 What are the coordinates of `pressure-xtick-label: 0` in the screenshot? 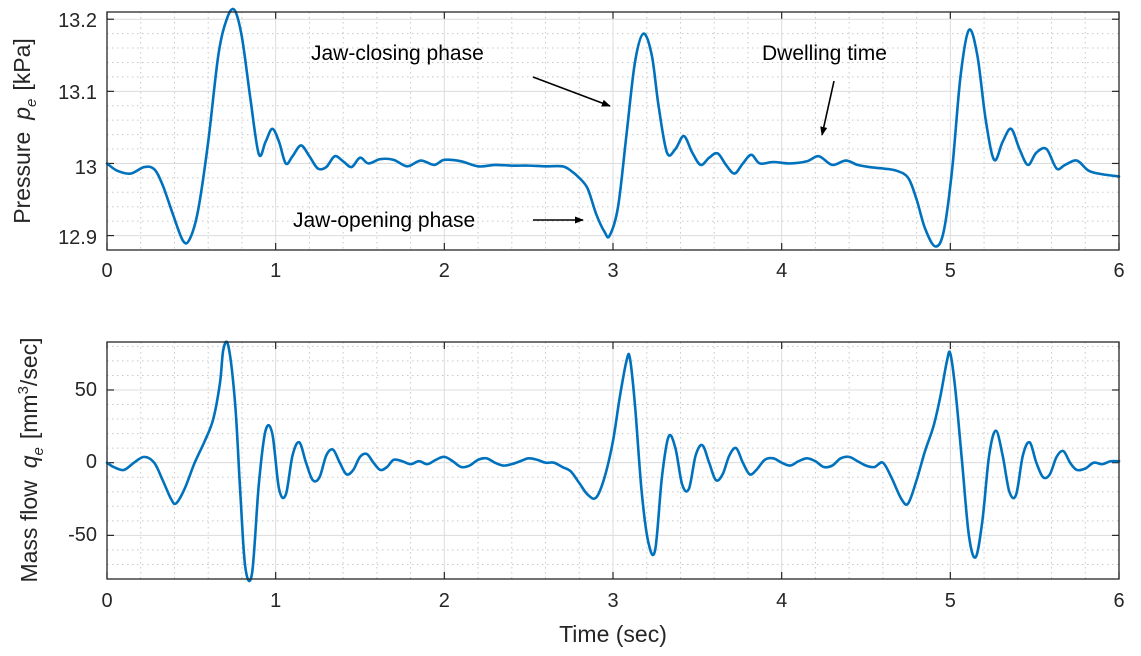 It's located at (106, 271).